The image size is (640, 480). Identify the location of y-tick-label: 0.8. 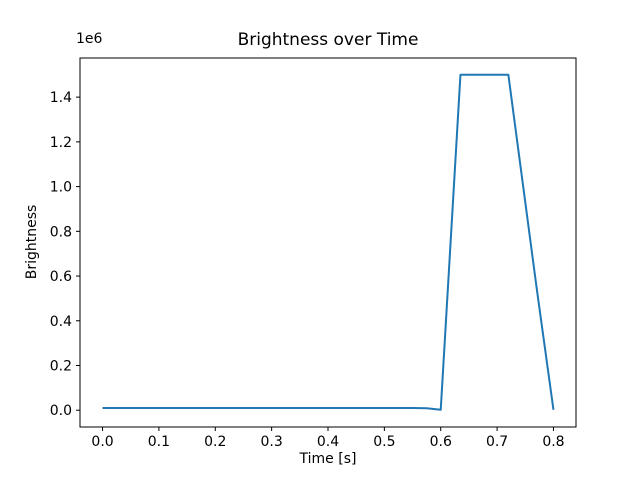
(61, 232).